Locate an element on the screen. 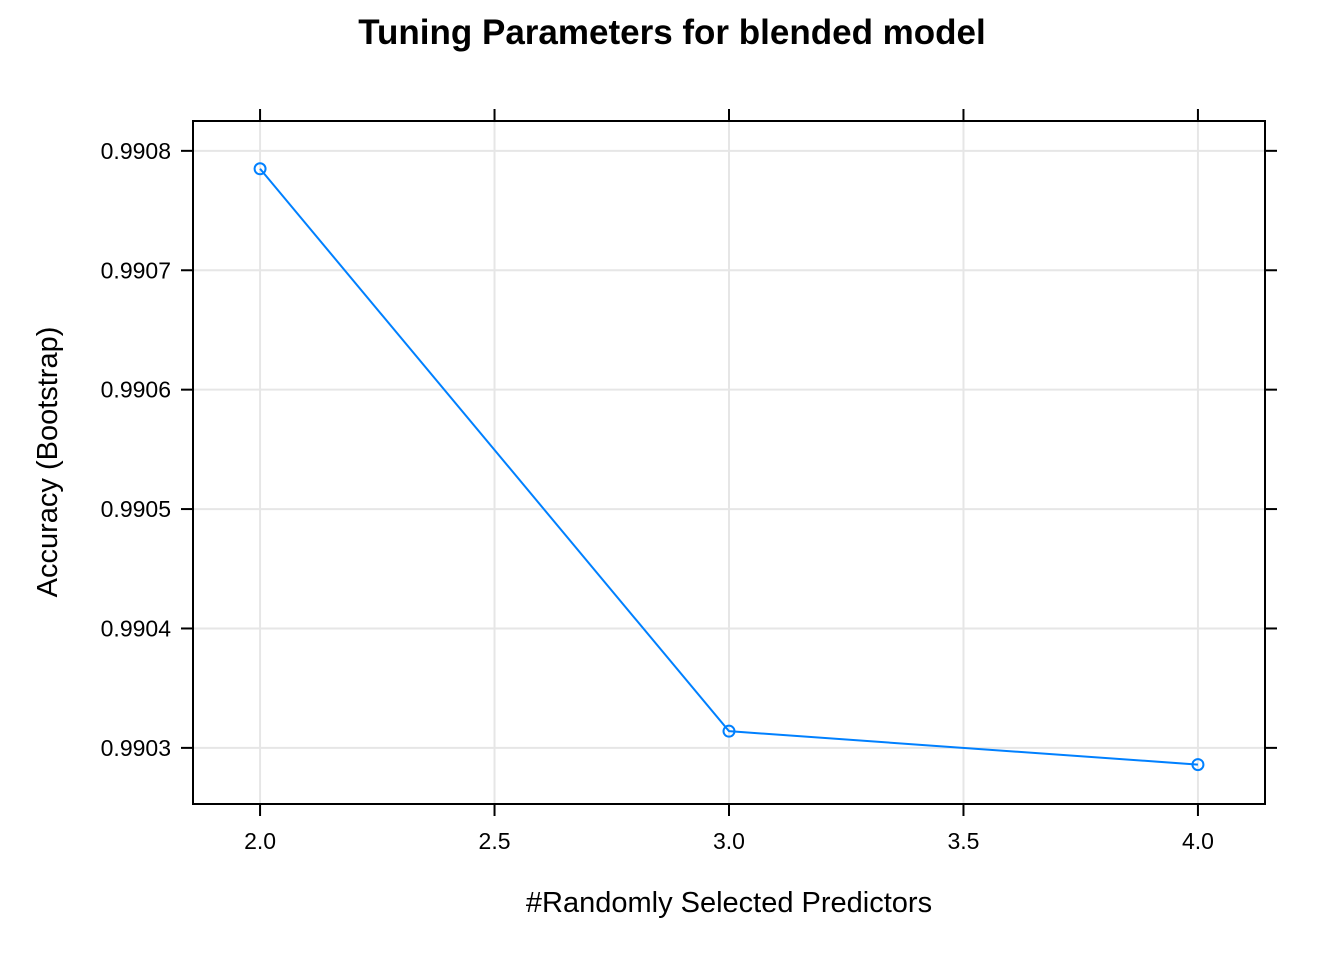 This screenshot has height=965, width=1344. y-tick-label-5: 0.9908 is located at coordinates (136, 151).